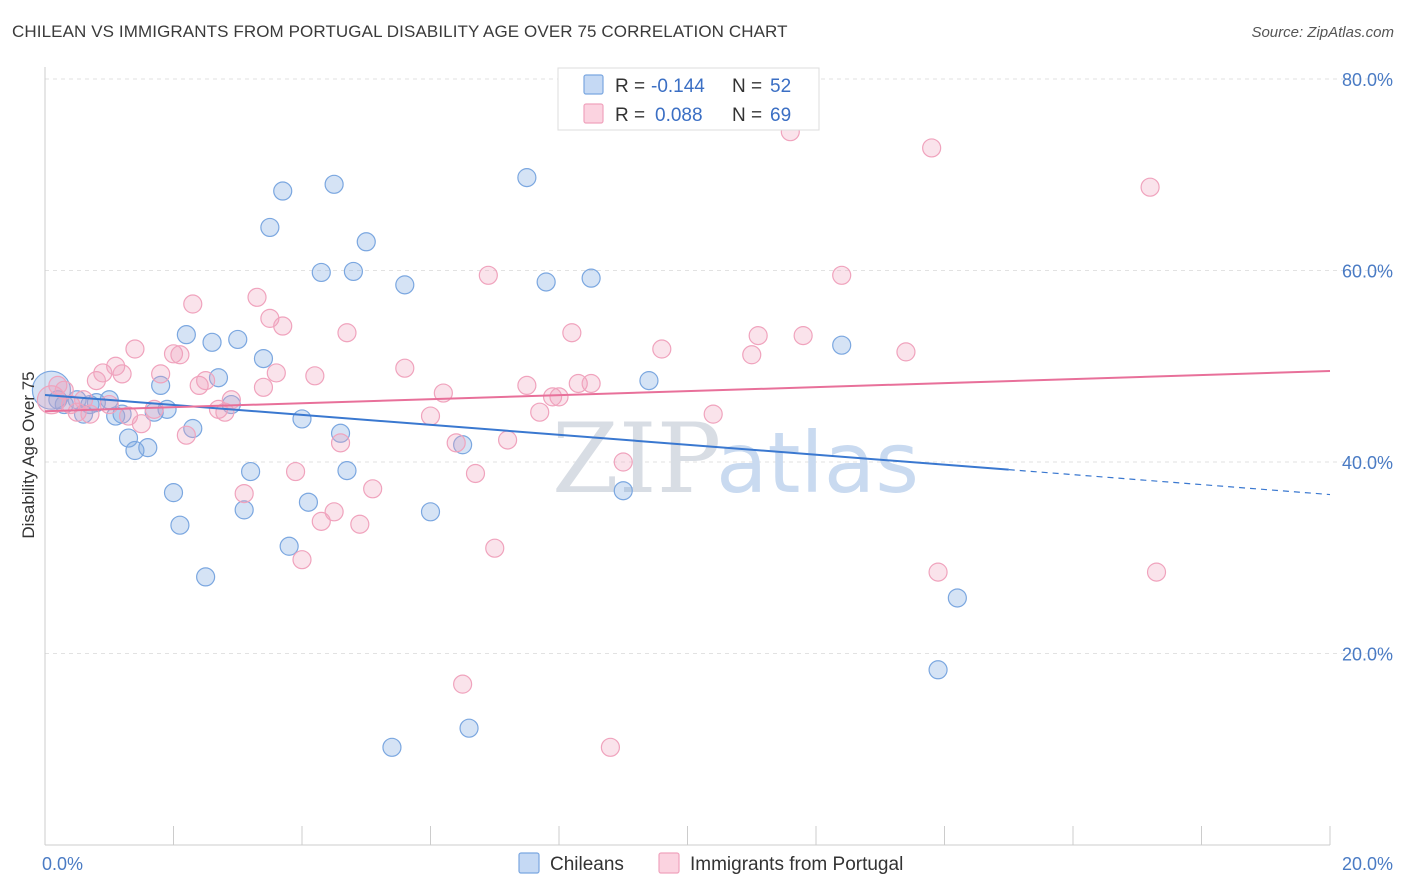 Image resolution: width=1406 pixels, height=892 pixels. I want to click on y-axis-label: Disability Age Over 75, so click(28, 454).